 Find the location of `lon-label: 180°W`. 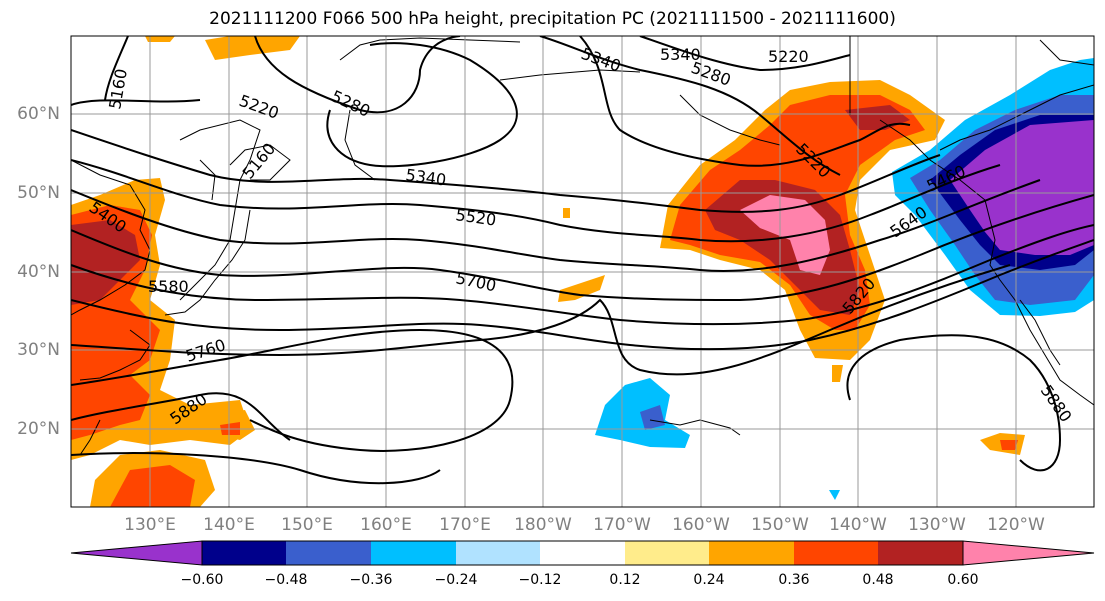

lon-label: 180°W is located at coordinates (543, 525).